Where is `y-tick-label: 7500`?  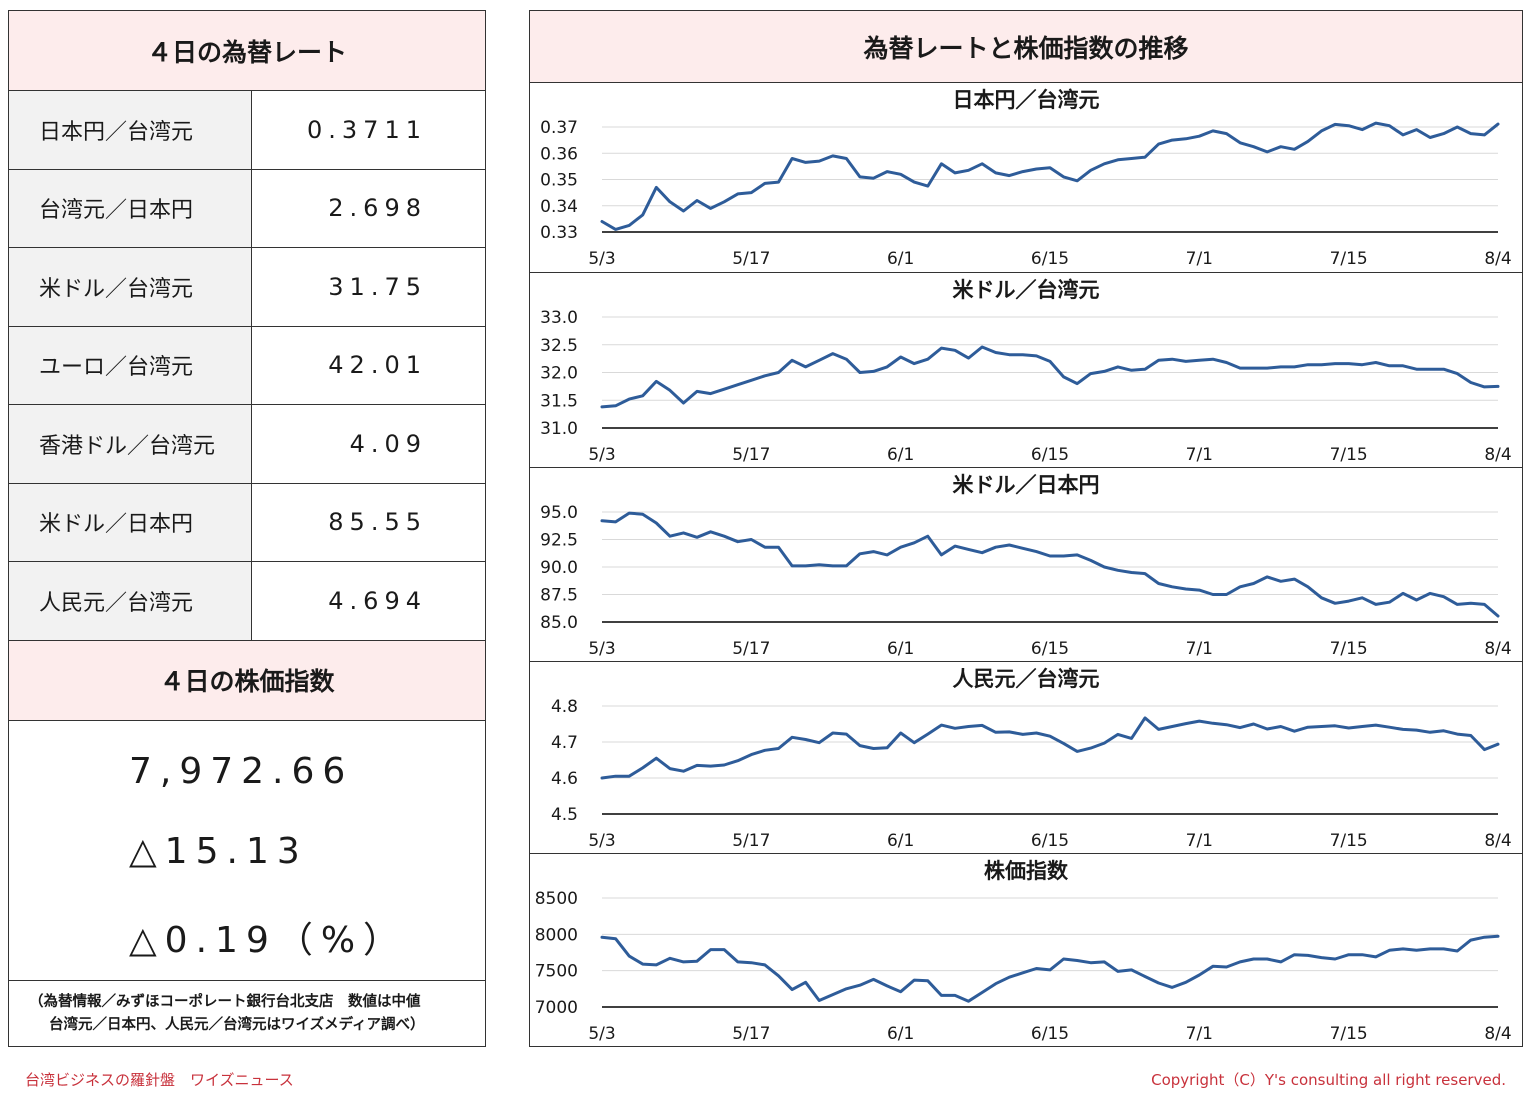
y-tick-label: 7500 is located at coordinates (556, 972).